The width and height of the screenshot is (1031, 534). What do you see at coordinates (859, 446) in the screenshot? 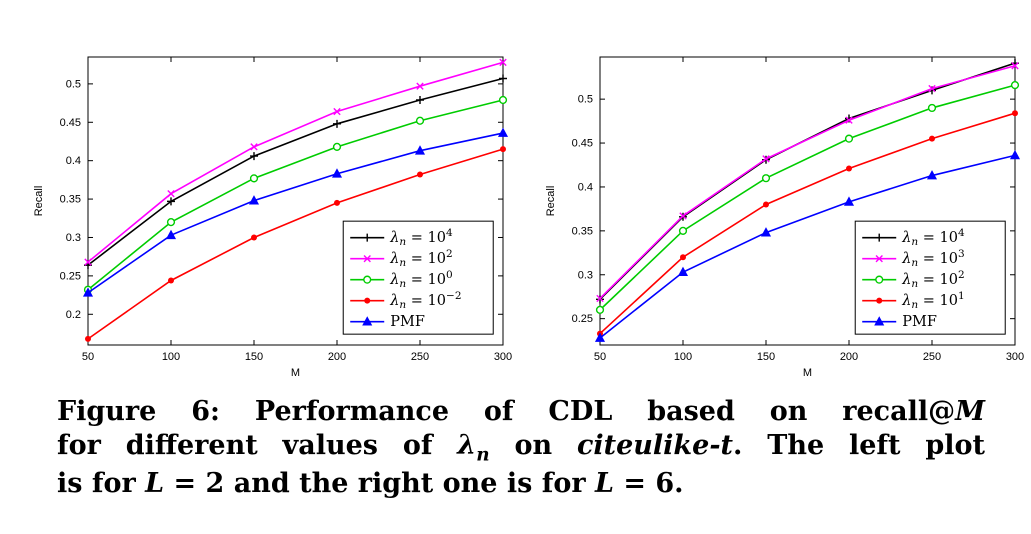
I see `caption-segment: . The left plot` at bounding box center [859, 446].